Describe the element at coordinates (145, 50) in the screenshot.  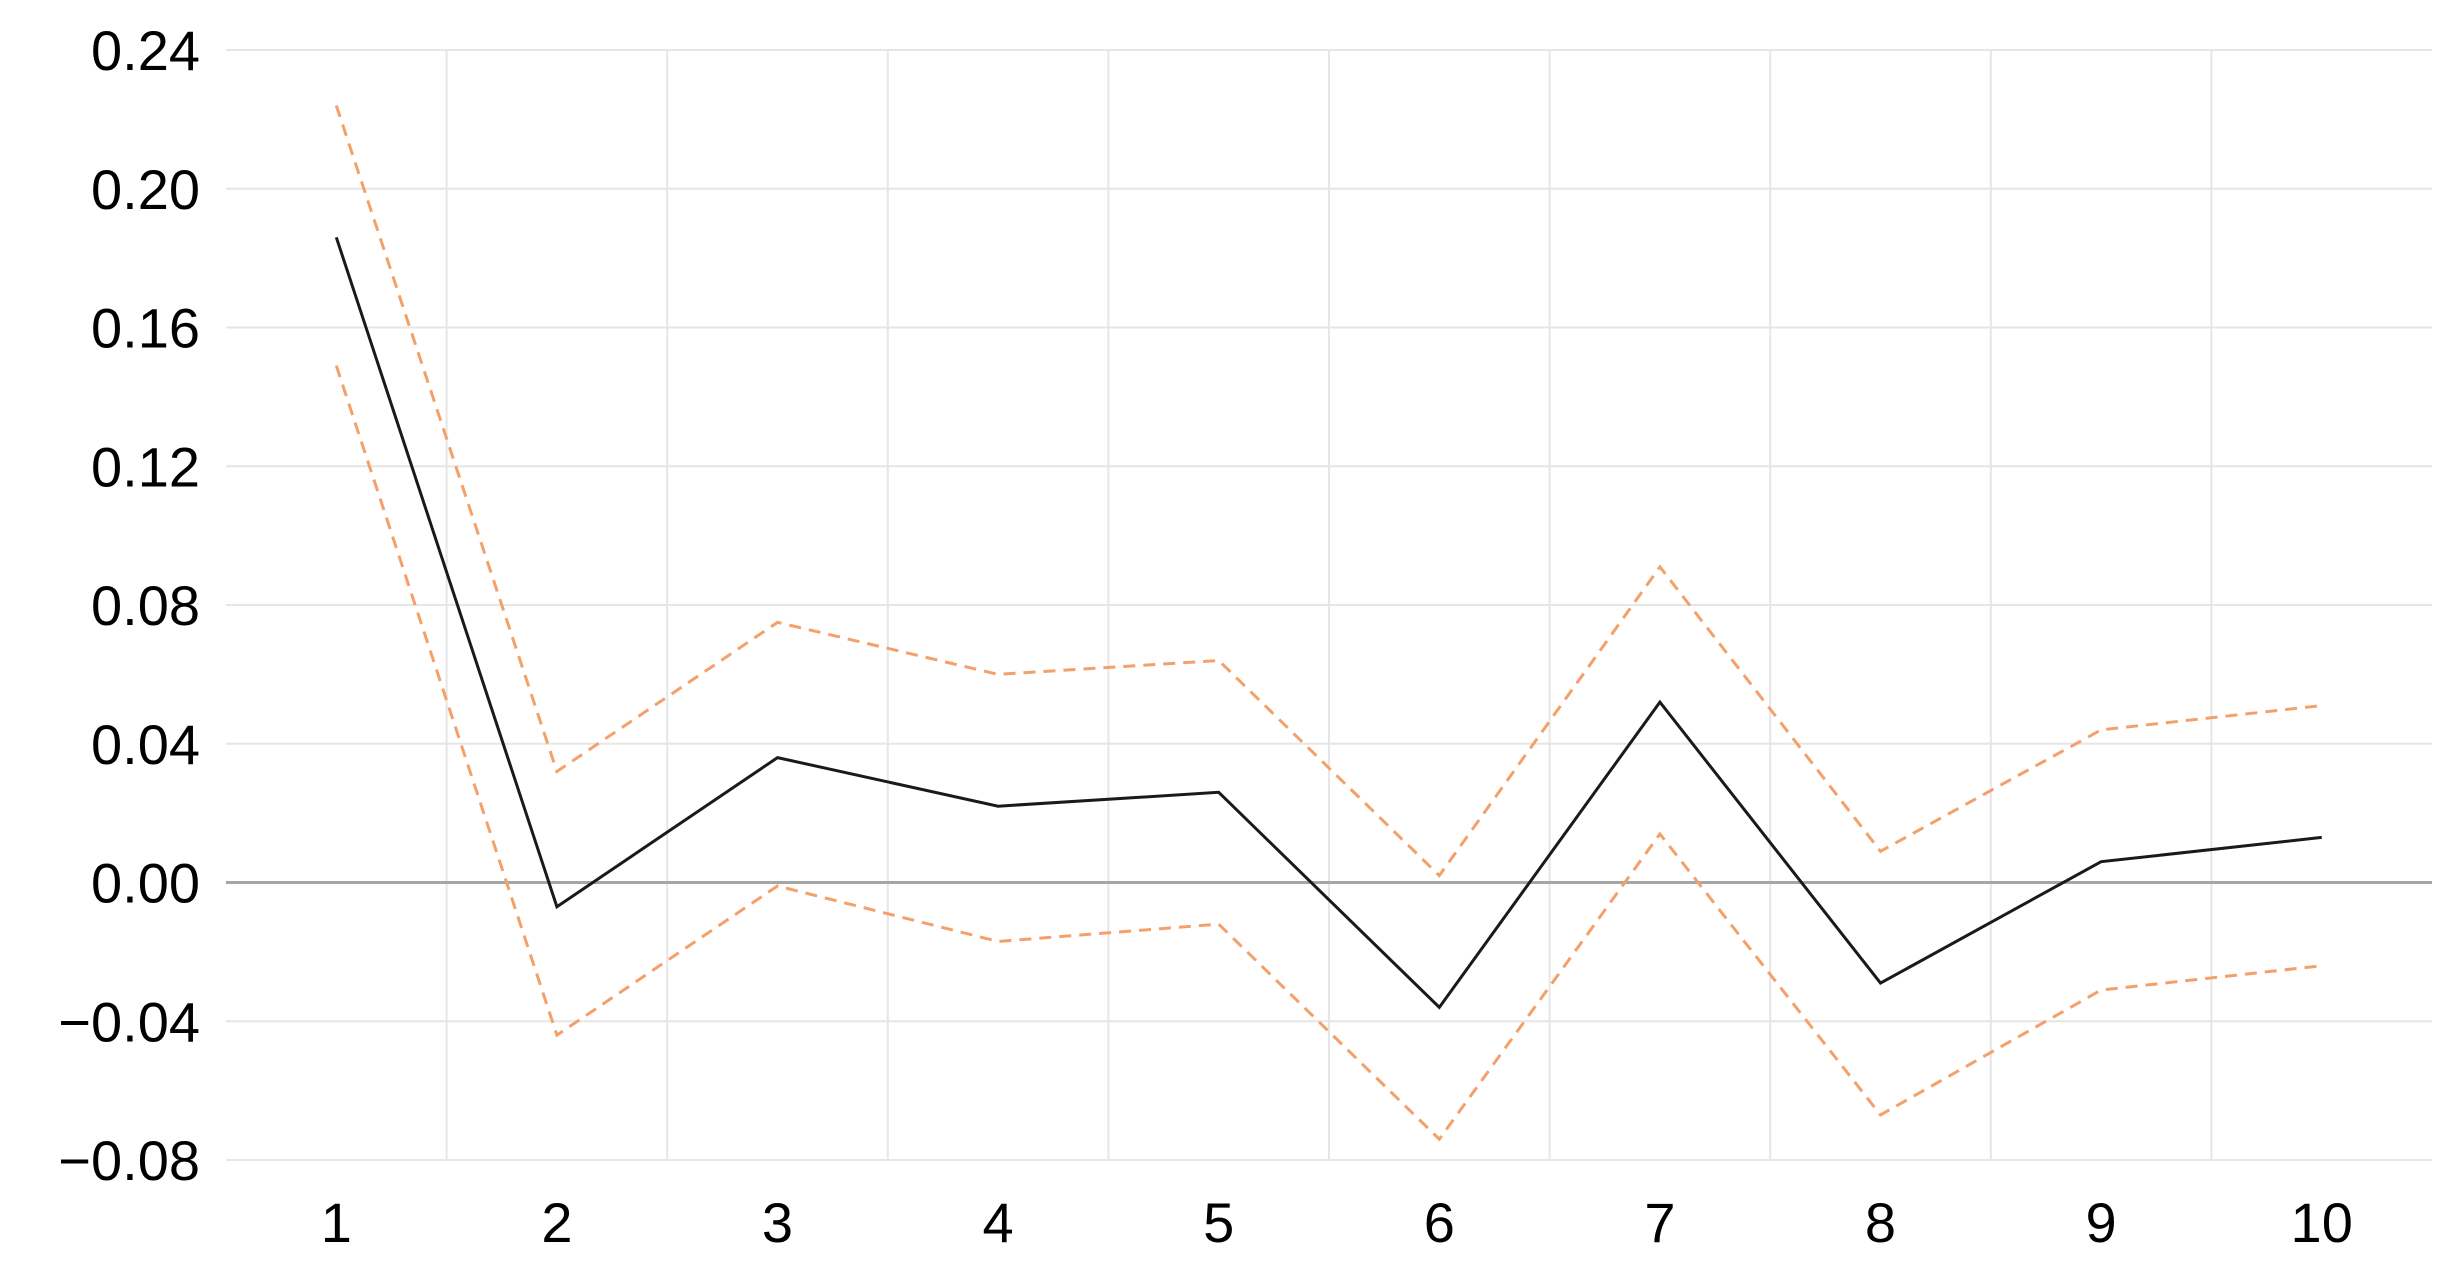
I see `y-tick-label: 0.24` at that location.